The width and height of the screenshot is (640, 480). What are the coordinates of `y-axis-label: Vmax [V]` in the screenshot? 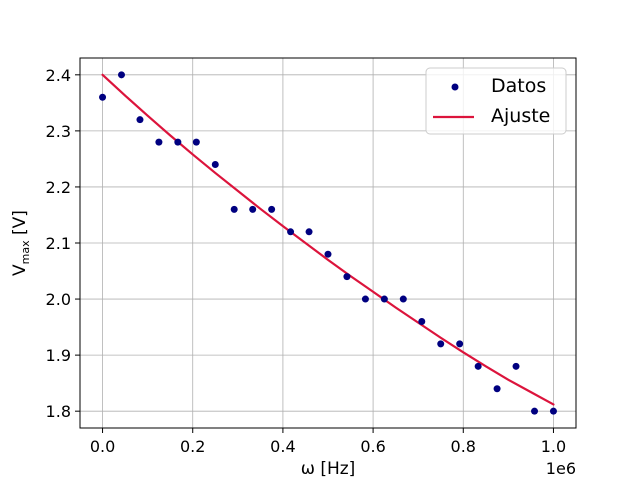 It's located at (21, 243).